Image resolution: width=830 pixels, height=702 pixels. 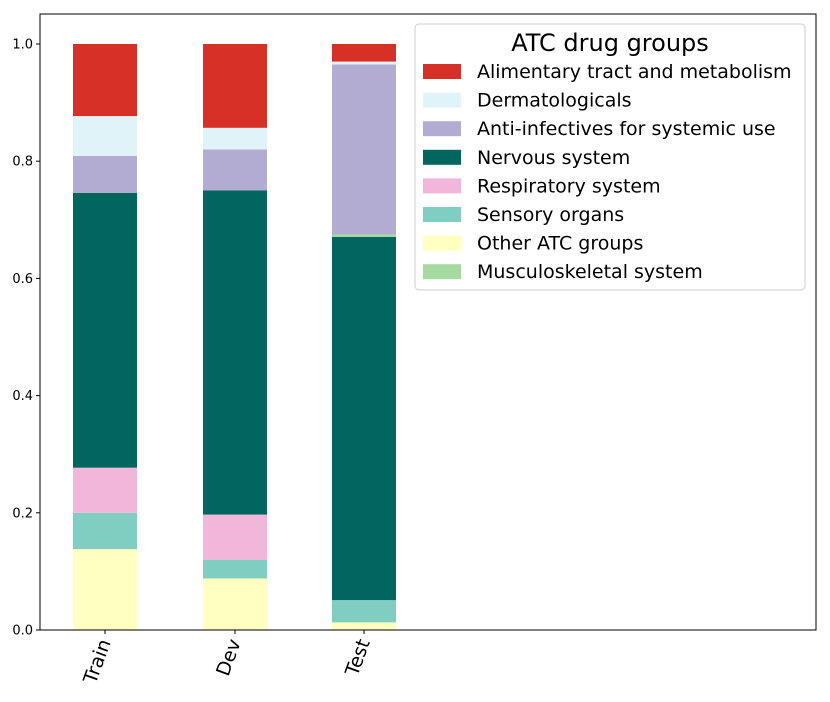 I want to click on legend-label: Anti-infectives for systemic use, so click(x=626, y=129).